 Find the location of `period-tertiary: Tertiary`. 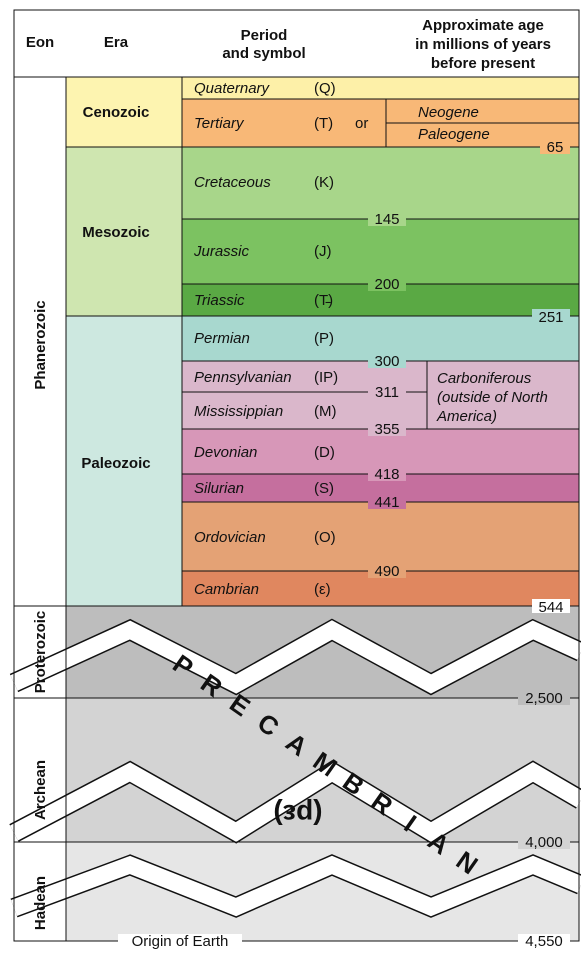

period-tertiary: Tertiary is located at coordinates (219, 123).